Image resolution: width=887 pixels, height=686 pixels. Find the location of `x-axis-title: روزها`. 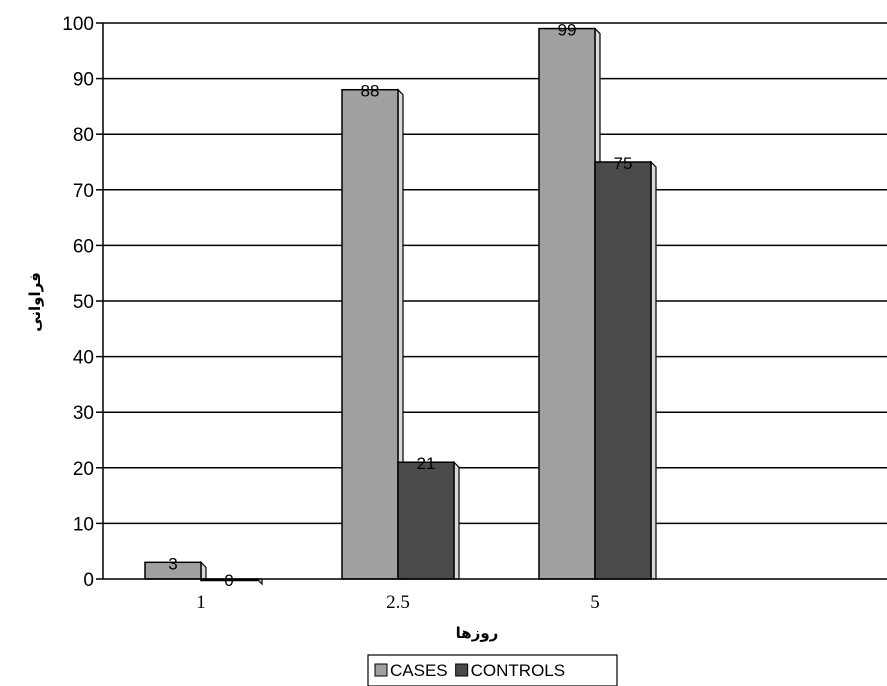

x-axis-title: روزها is located at coordinates (477, 633).